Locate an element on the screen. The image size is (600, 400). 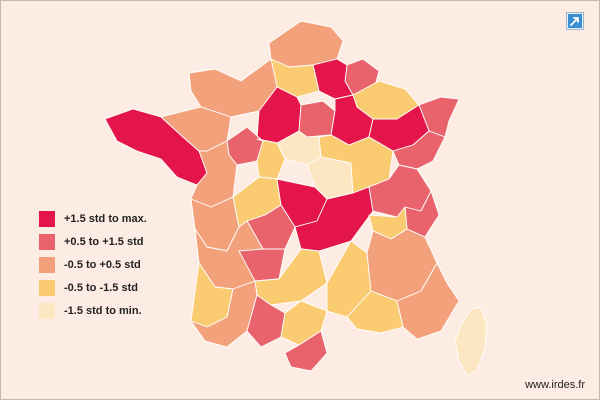
legend-item: -1.5 std to min. is located at coordinates (93, 310).